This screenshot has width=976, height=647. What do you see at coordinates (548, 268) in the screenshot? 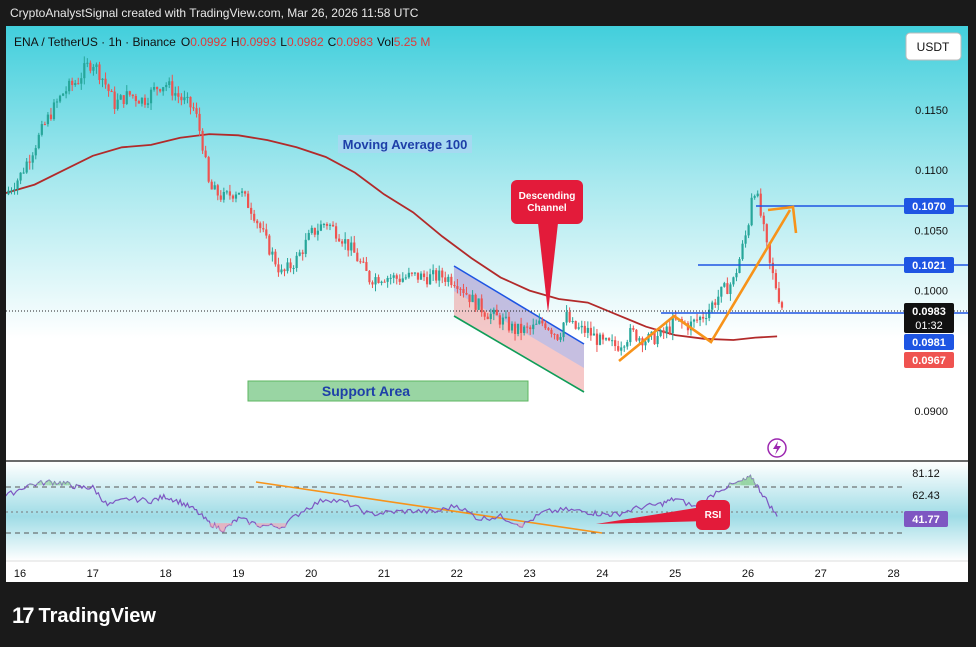
I see `channel-callout-pointer` at bounding box center [548, 268].